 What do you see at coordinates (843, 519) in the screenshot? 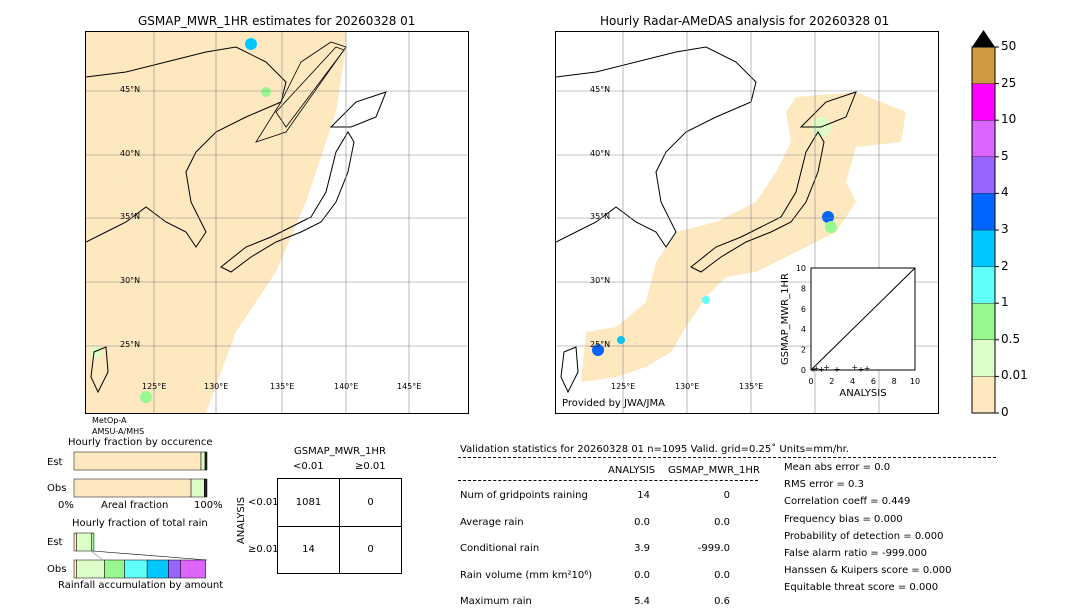
I see `score: Frequency bias = 0.000` at bounding box center [843, 519].